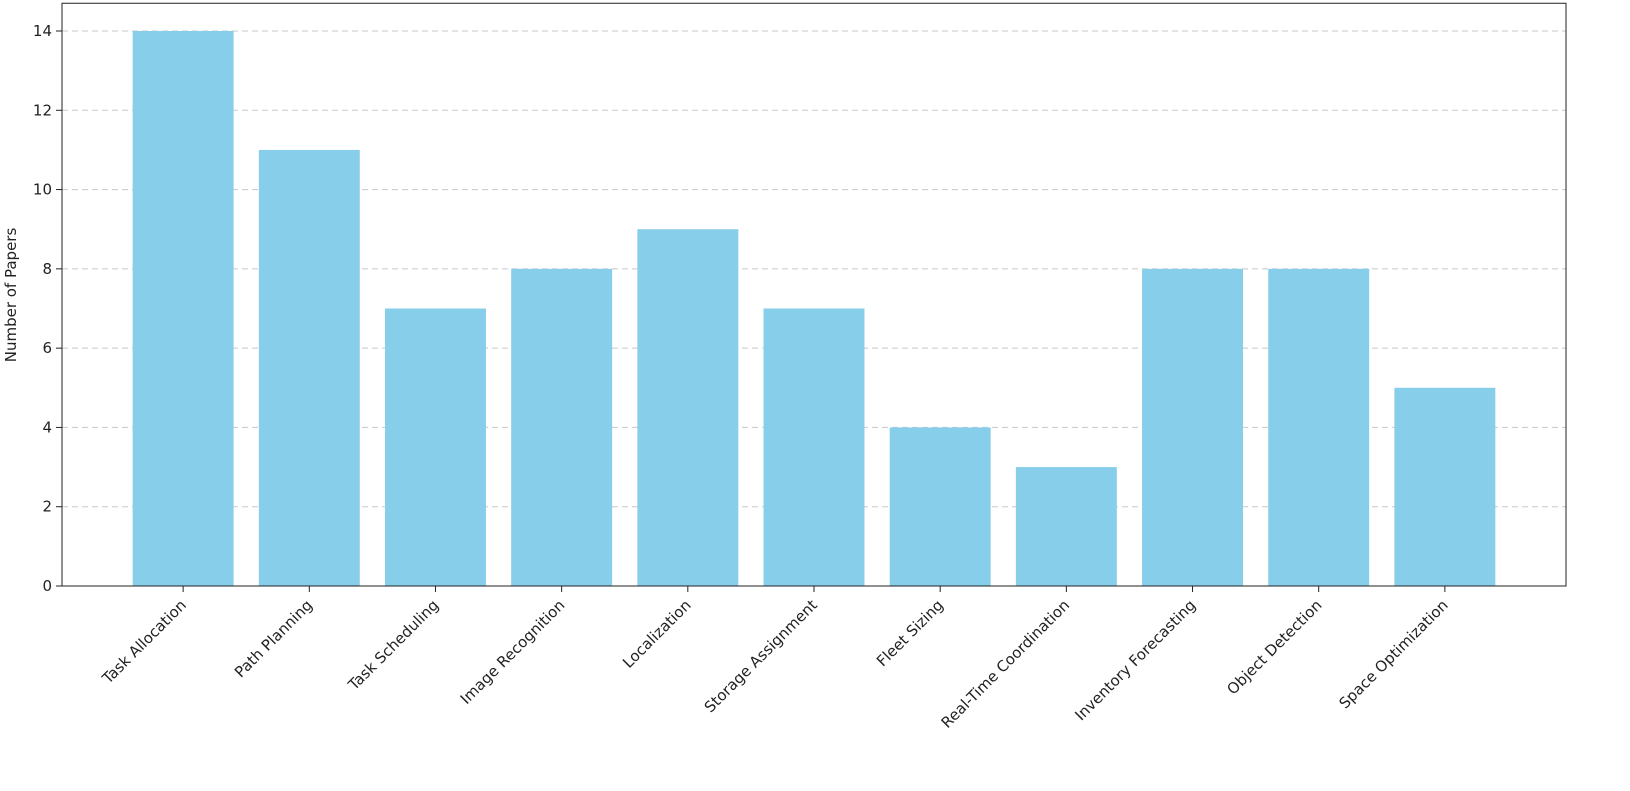  What do you see at coordinates (42, 31) in the screenshot?
I see `y-tick-label: 14` at bounding box center [42, 31].